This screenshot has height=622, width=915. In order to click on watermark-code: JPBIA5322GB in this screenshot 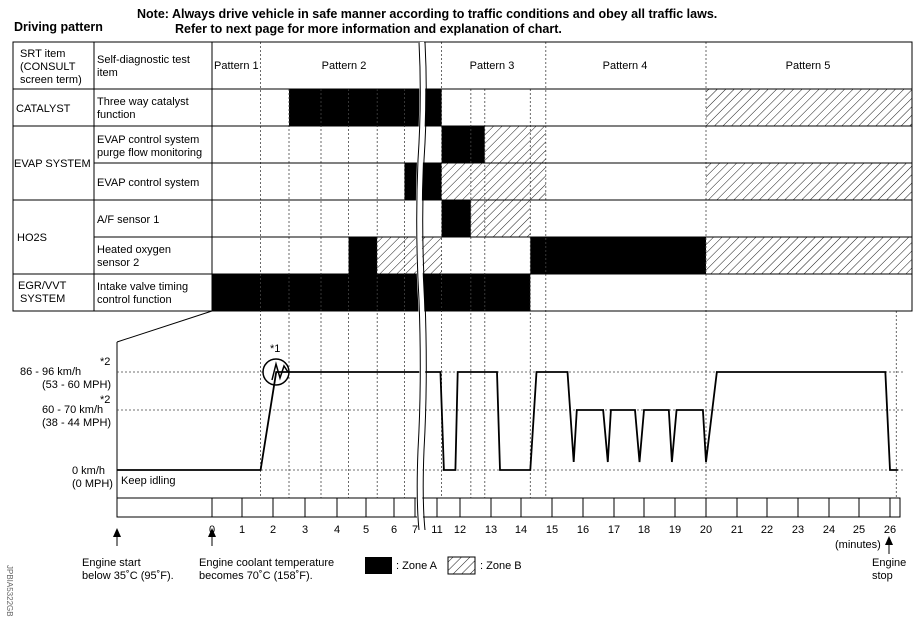, I will do `click(9, 591)`.